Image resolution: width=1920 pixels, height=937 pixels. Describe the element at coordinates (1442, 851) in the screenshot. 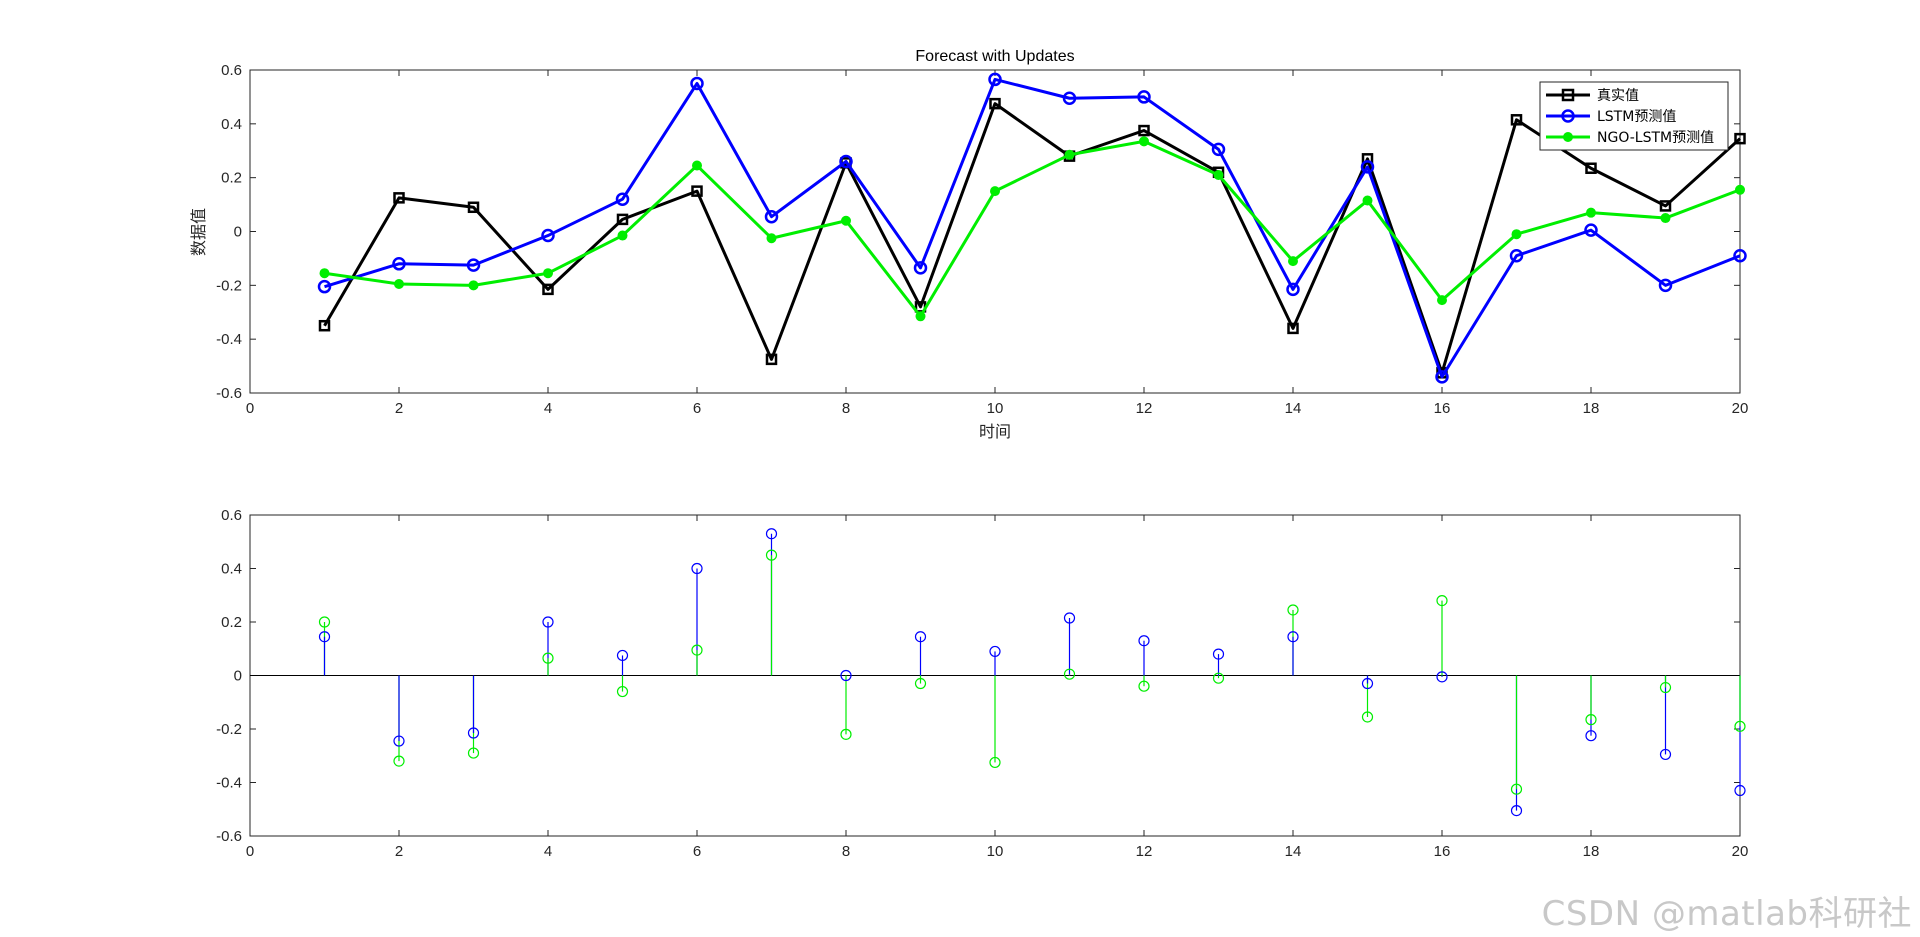

I see `x-tick-label: 16` at that location.